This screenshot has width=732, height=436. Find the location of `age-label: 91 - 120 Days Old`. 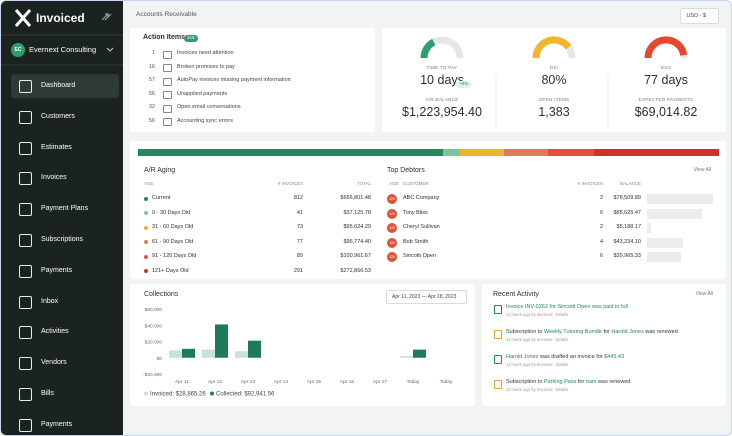

age-label: 91 - 120 Days Old is located at coordinates (174, 256).